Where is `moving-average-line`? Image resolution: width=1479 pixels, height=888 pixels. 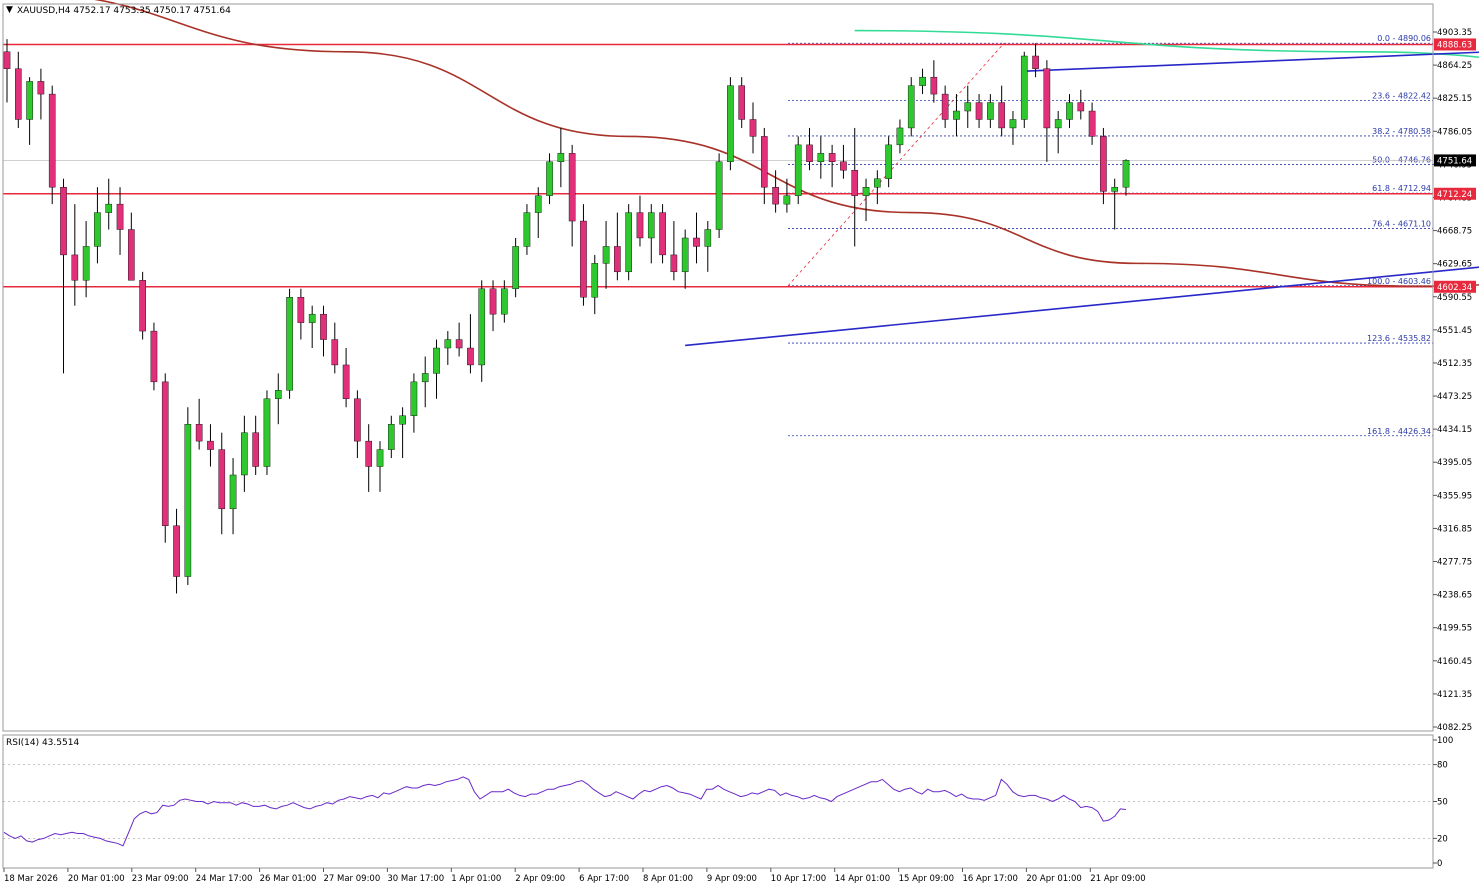 moving-average-line is located at coordinates (1166, 78).